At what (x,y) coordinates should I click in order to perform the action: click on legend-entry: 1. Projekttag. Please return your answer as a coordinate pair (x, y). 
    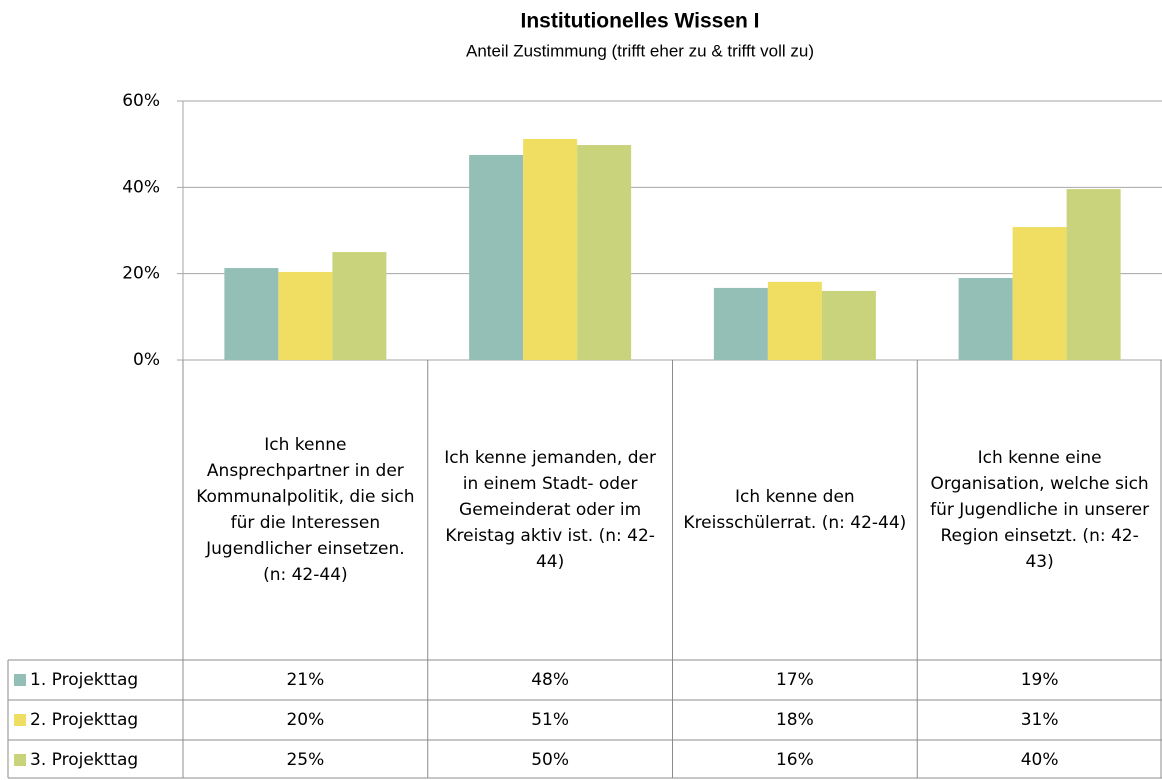
    Looking at the image, I should click on (95, 680).